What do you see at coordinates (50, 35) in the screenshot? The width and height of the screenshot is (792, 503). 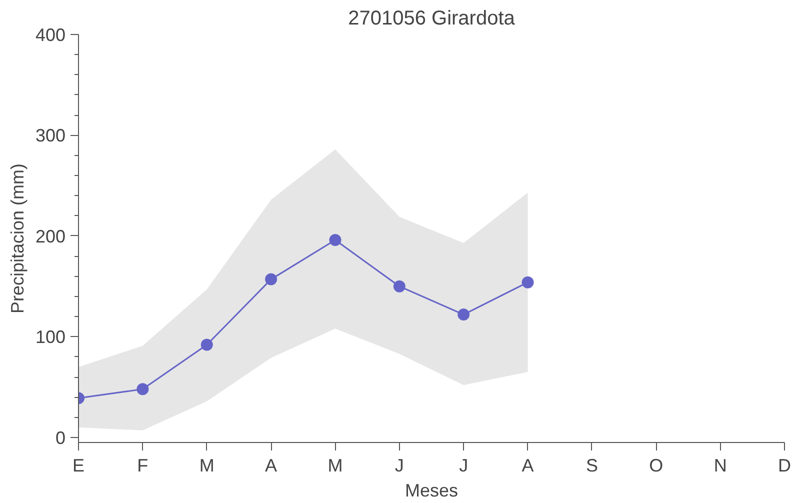 I see `y-tick-label: 400` at bounding box center [50, 35].